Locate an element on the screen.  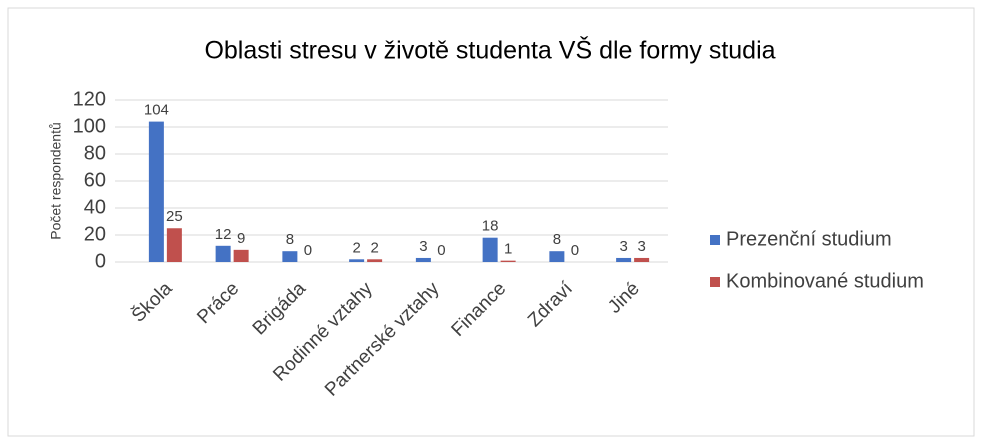
legend-label: Prezenční studium is located at coordinates (809, 239).